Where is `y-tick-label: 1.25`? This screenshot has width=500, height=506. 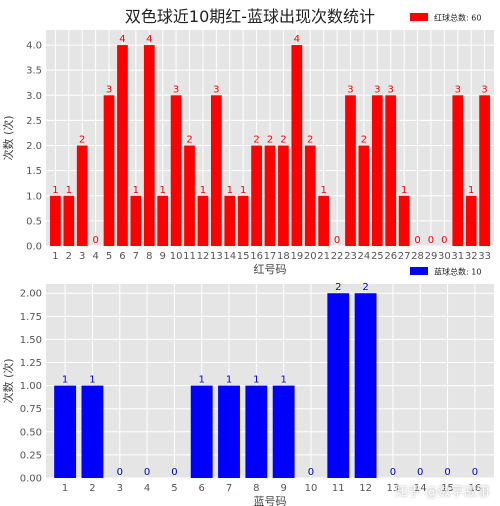 y-tick-label: 1.25 is located at coordinates (31, 363).